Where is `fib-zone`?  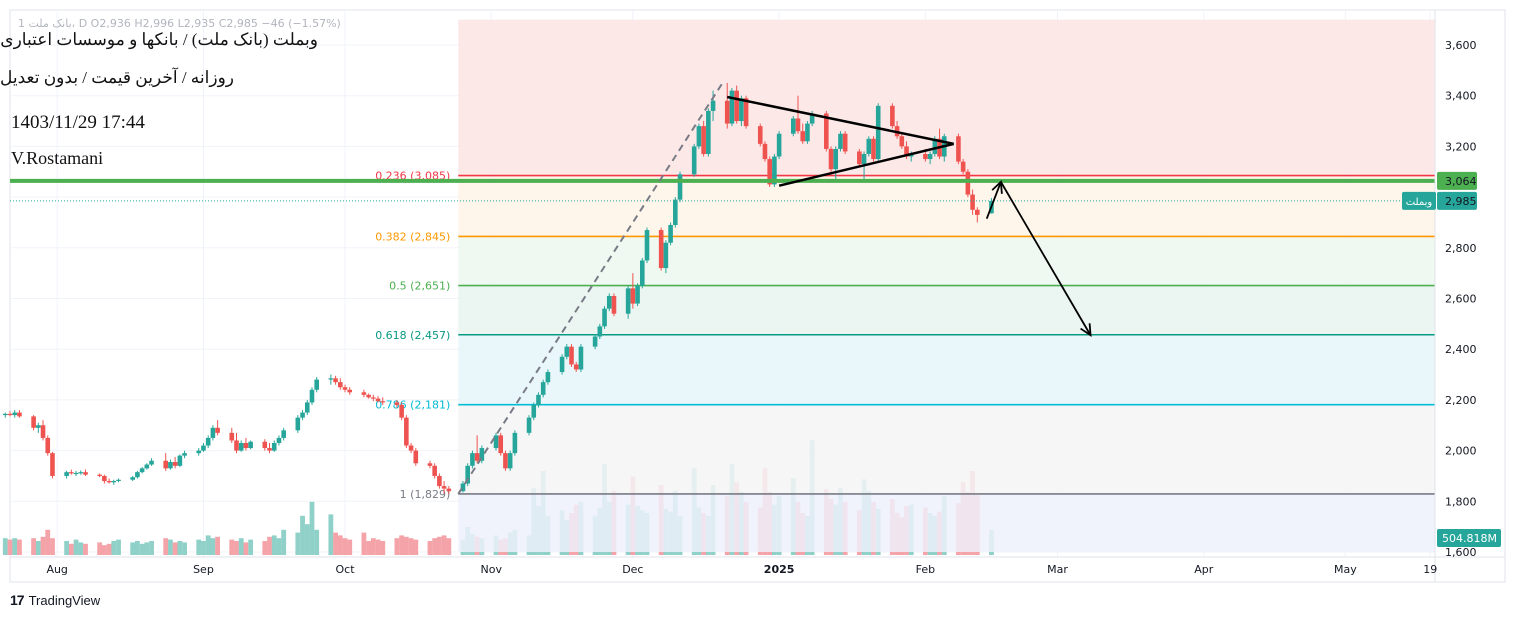 fib-zone is located at coordinates (946, 369).